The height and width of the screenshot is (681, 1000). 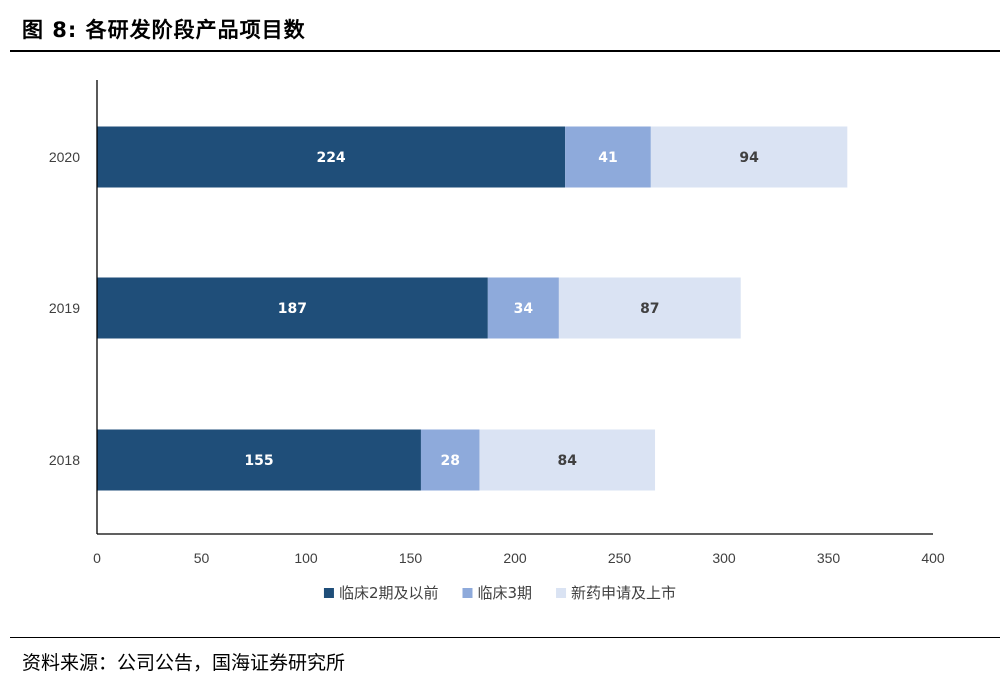 What do you see at coordinates (620, 558) in the screenshot?
I see `x-tick-label-250: 250` at bounding box center [620, 558].